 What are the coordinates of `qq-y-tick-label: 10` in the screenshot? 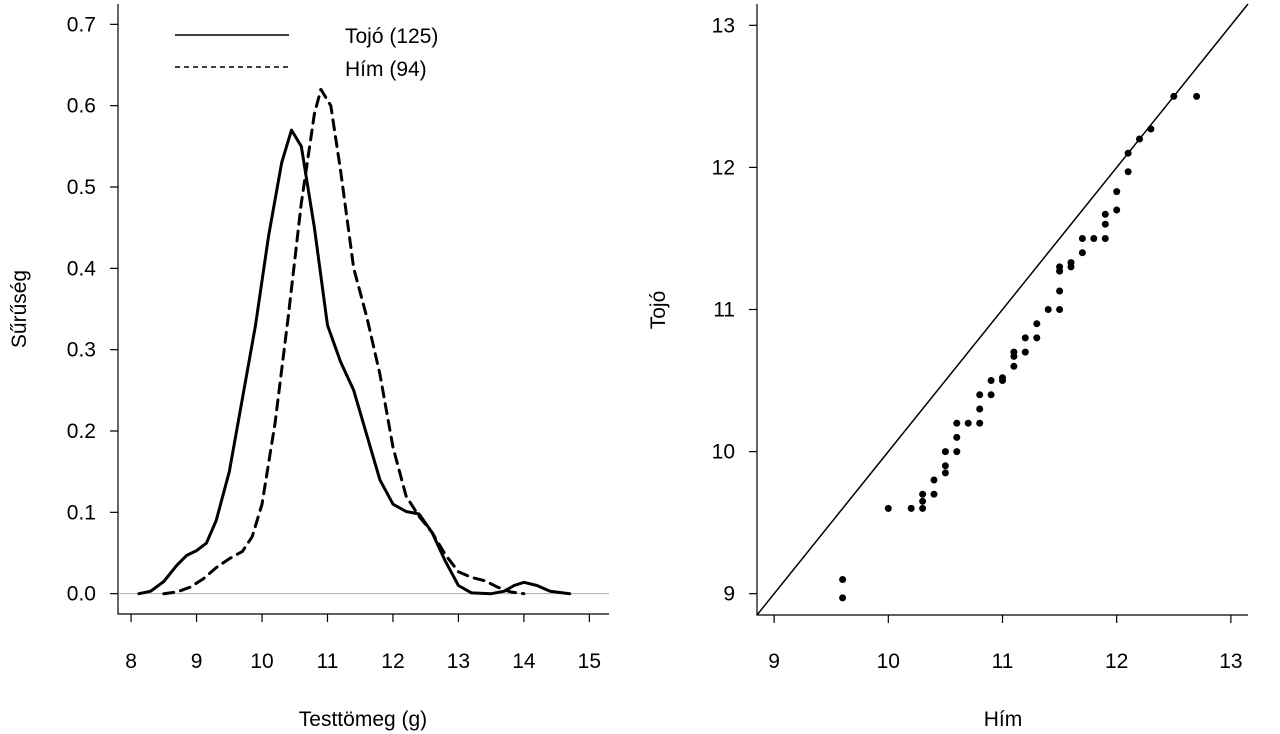 It's located at (723, 452).